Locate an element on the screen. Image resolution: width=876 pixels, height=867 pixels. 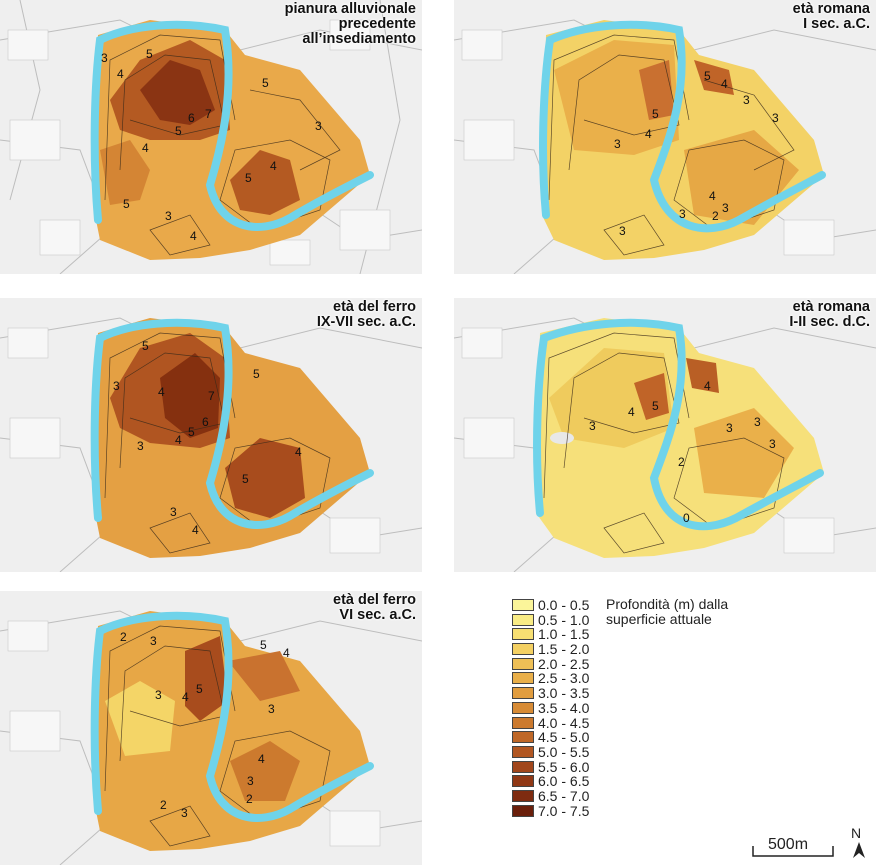
svg-text: 6 is located at coordinates (205, 422).